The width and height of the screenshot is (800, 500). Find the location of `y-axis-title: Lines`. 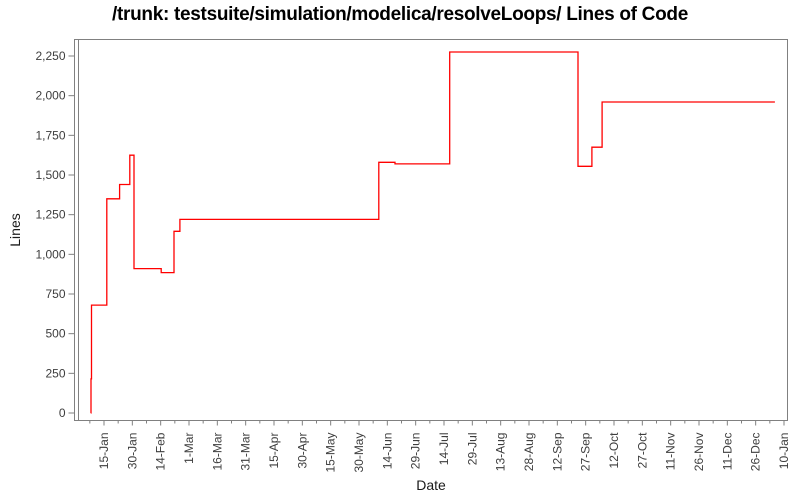

y-axis-title: Lines is located at coordinates (15, 229).